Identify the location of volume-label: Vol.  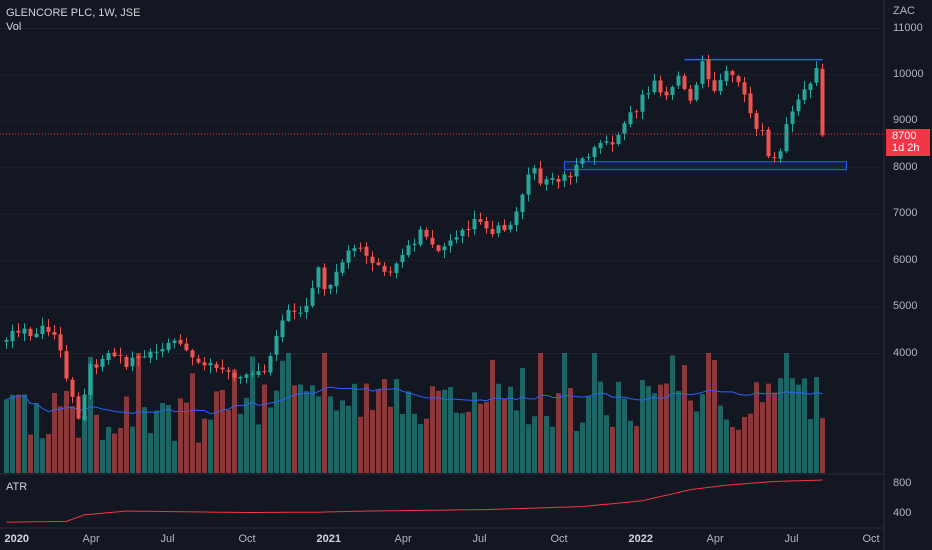
(14, 27).